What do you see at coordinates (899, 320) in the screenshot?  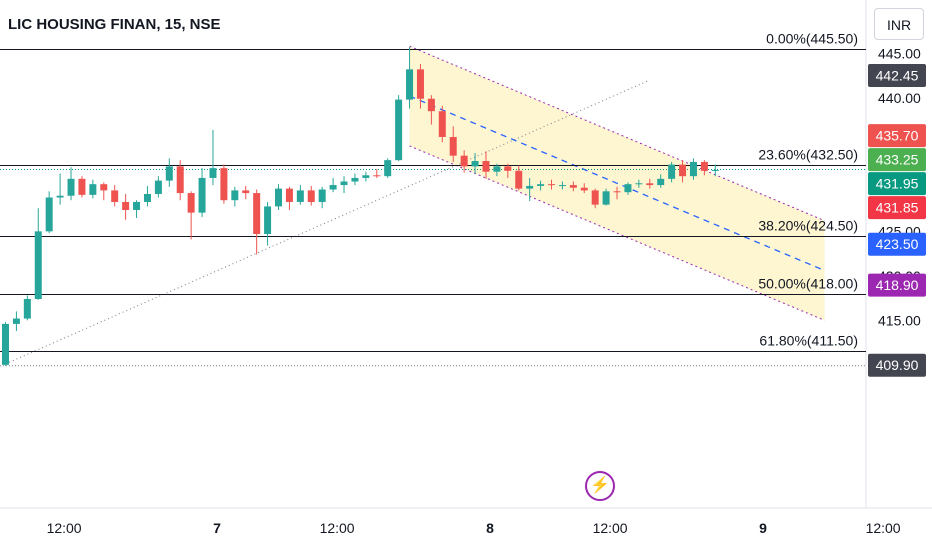 I see `y-tick-label: 415.00` at bounding box center [899, 320].